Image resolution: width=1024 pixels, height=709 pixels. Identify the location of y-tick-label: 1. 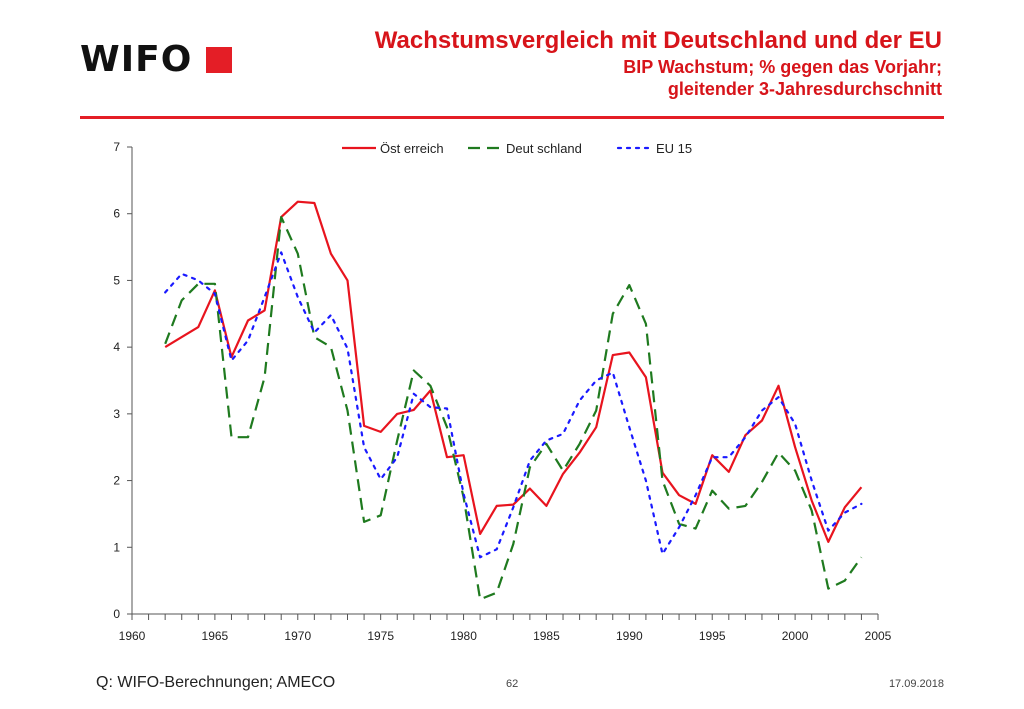
(116, 547).